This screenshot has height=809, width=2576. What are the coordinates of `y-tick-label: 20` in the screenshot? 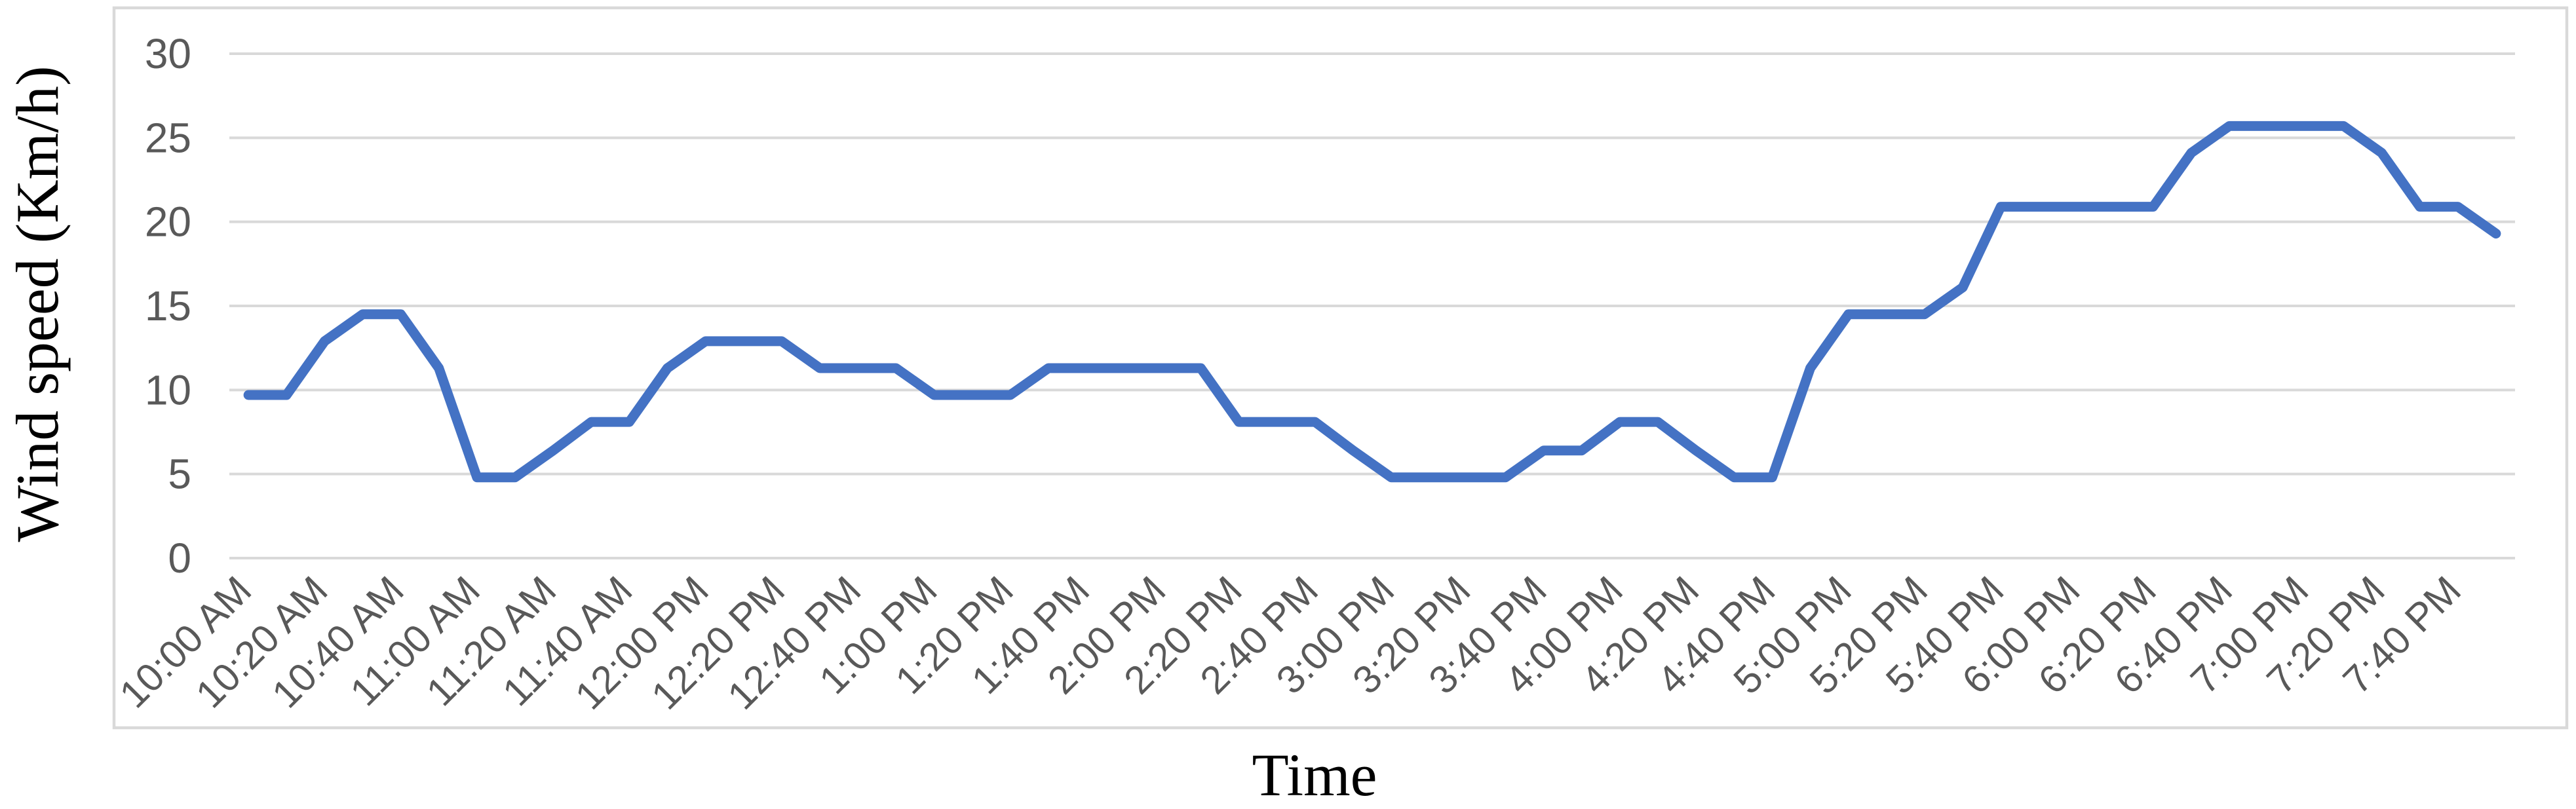 It's located at (168, 222).